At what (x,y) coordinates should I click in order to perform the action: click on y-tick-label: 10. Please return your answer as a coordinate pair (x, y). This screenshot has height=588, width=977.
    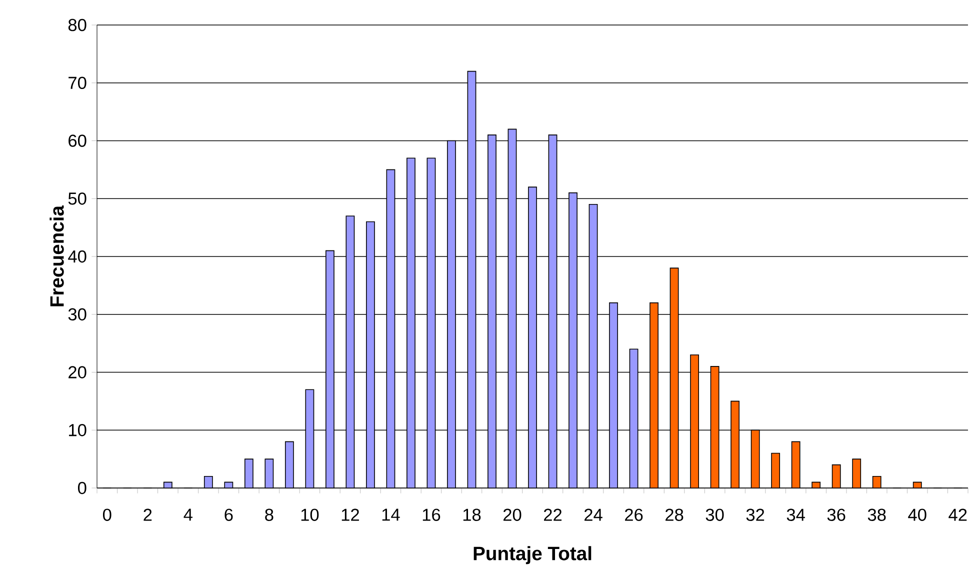
    Looking at the image, I should click on (77, 430).